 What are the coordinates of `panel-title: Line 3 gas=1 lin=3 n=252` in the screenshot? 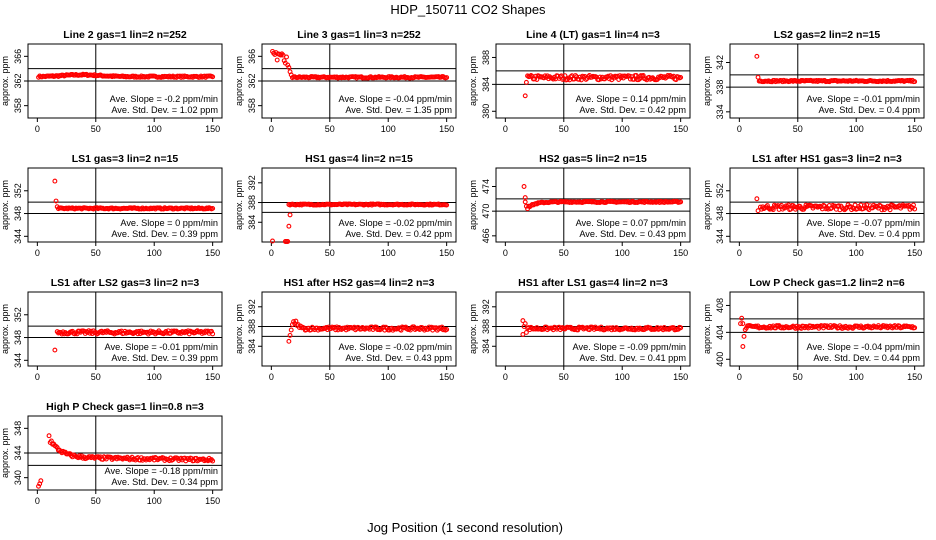 It's located at (359, 35).